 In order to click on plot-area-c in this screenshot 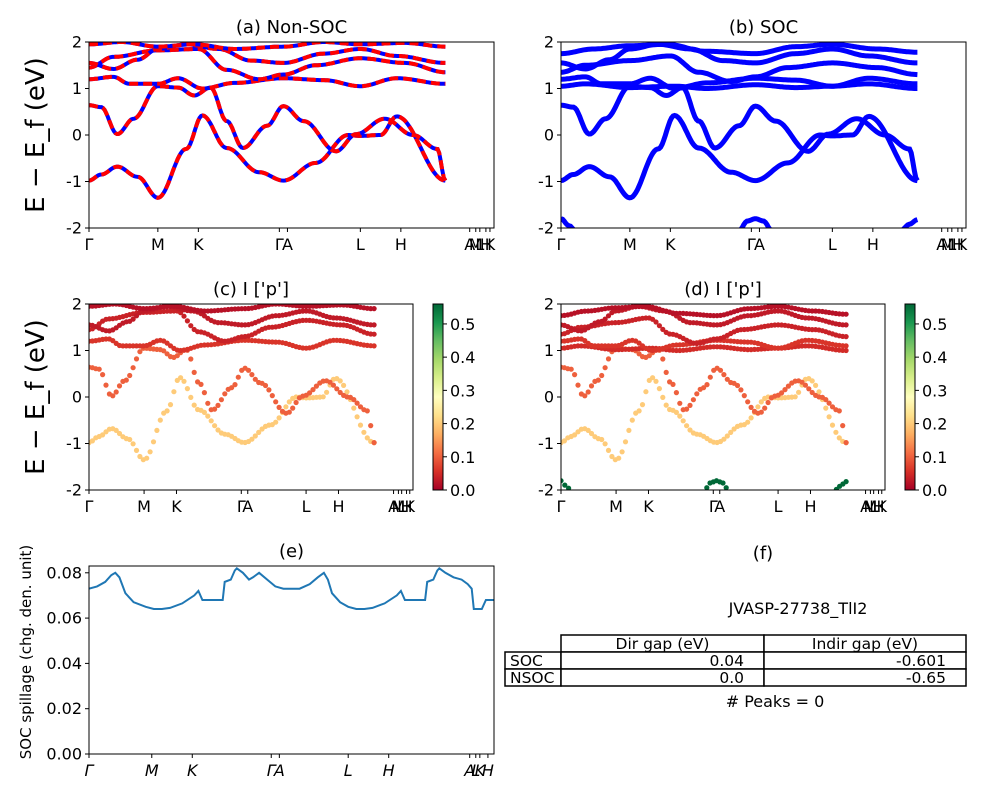, I will do `click(233, 383)`.